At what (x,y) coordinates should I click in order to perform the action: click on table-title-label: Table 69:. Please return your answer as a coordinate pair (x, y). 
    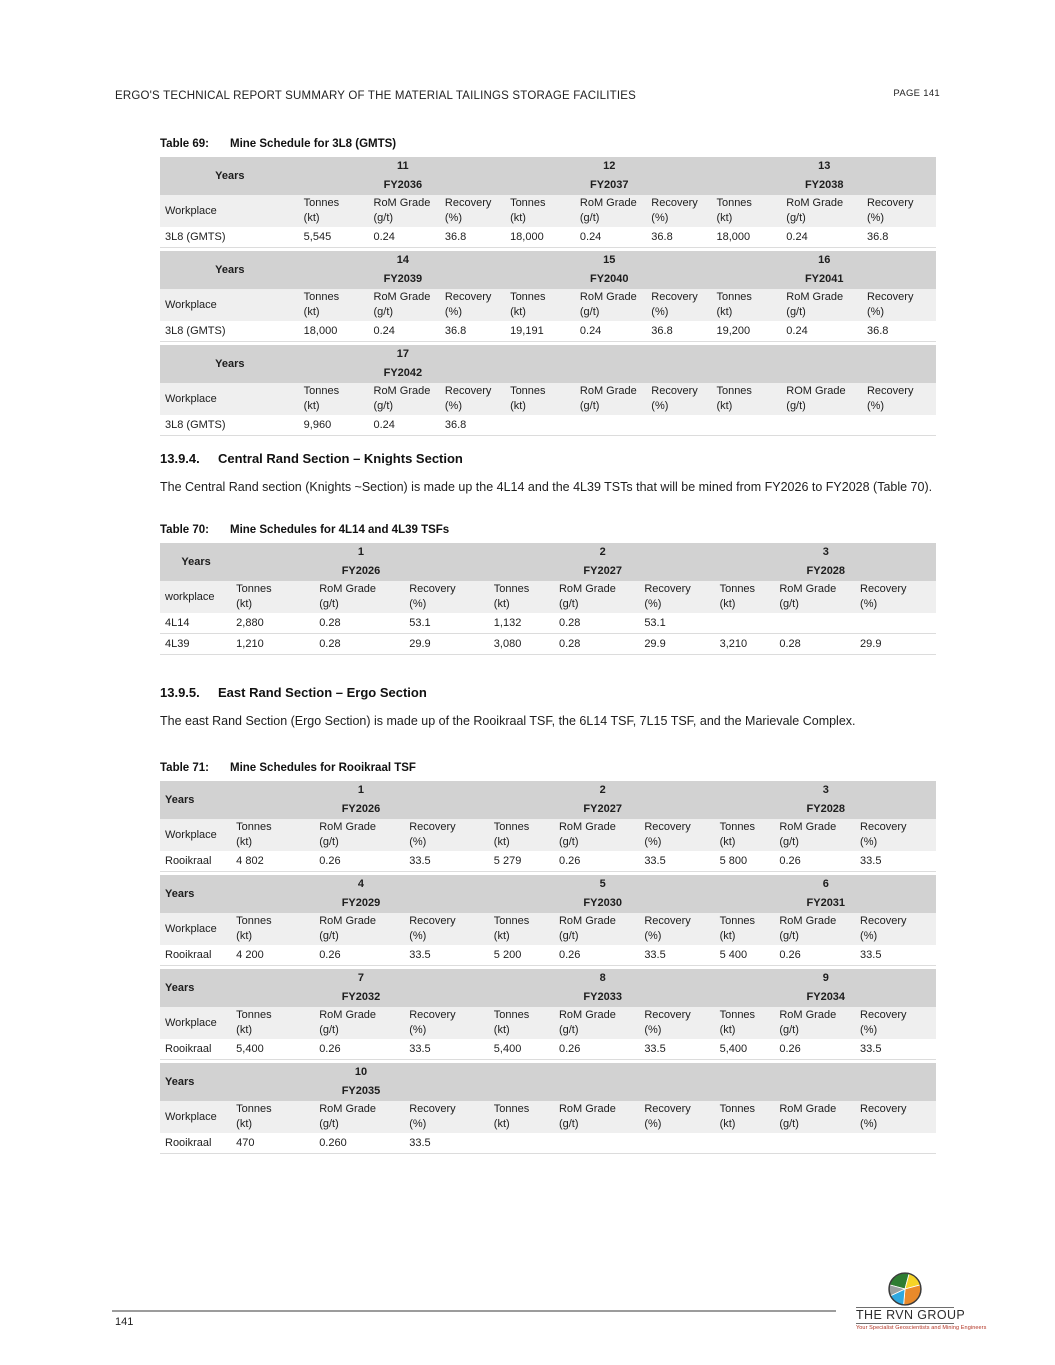
    Looking at the image, I should click on (184, 144).